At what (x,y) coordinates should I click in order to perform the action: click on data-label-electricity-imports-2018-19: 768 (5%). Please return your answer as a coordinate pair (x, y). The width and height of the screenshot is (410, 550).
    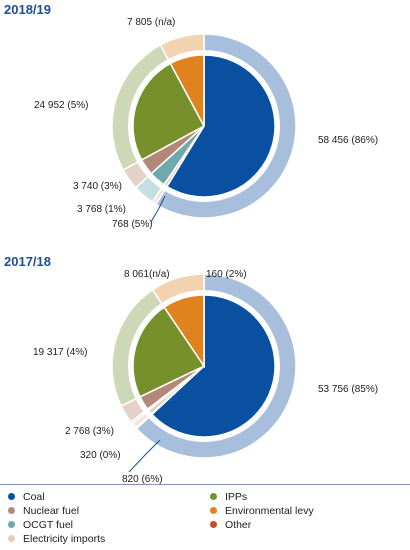
    Looking at the image, I should click on (132, 224).